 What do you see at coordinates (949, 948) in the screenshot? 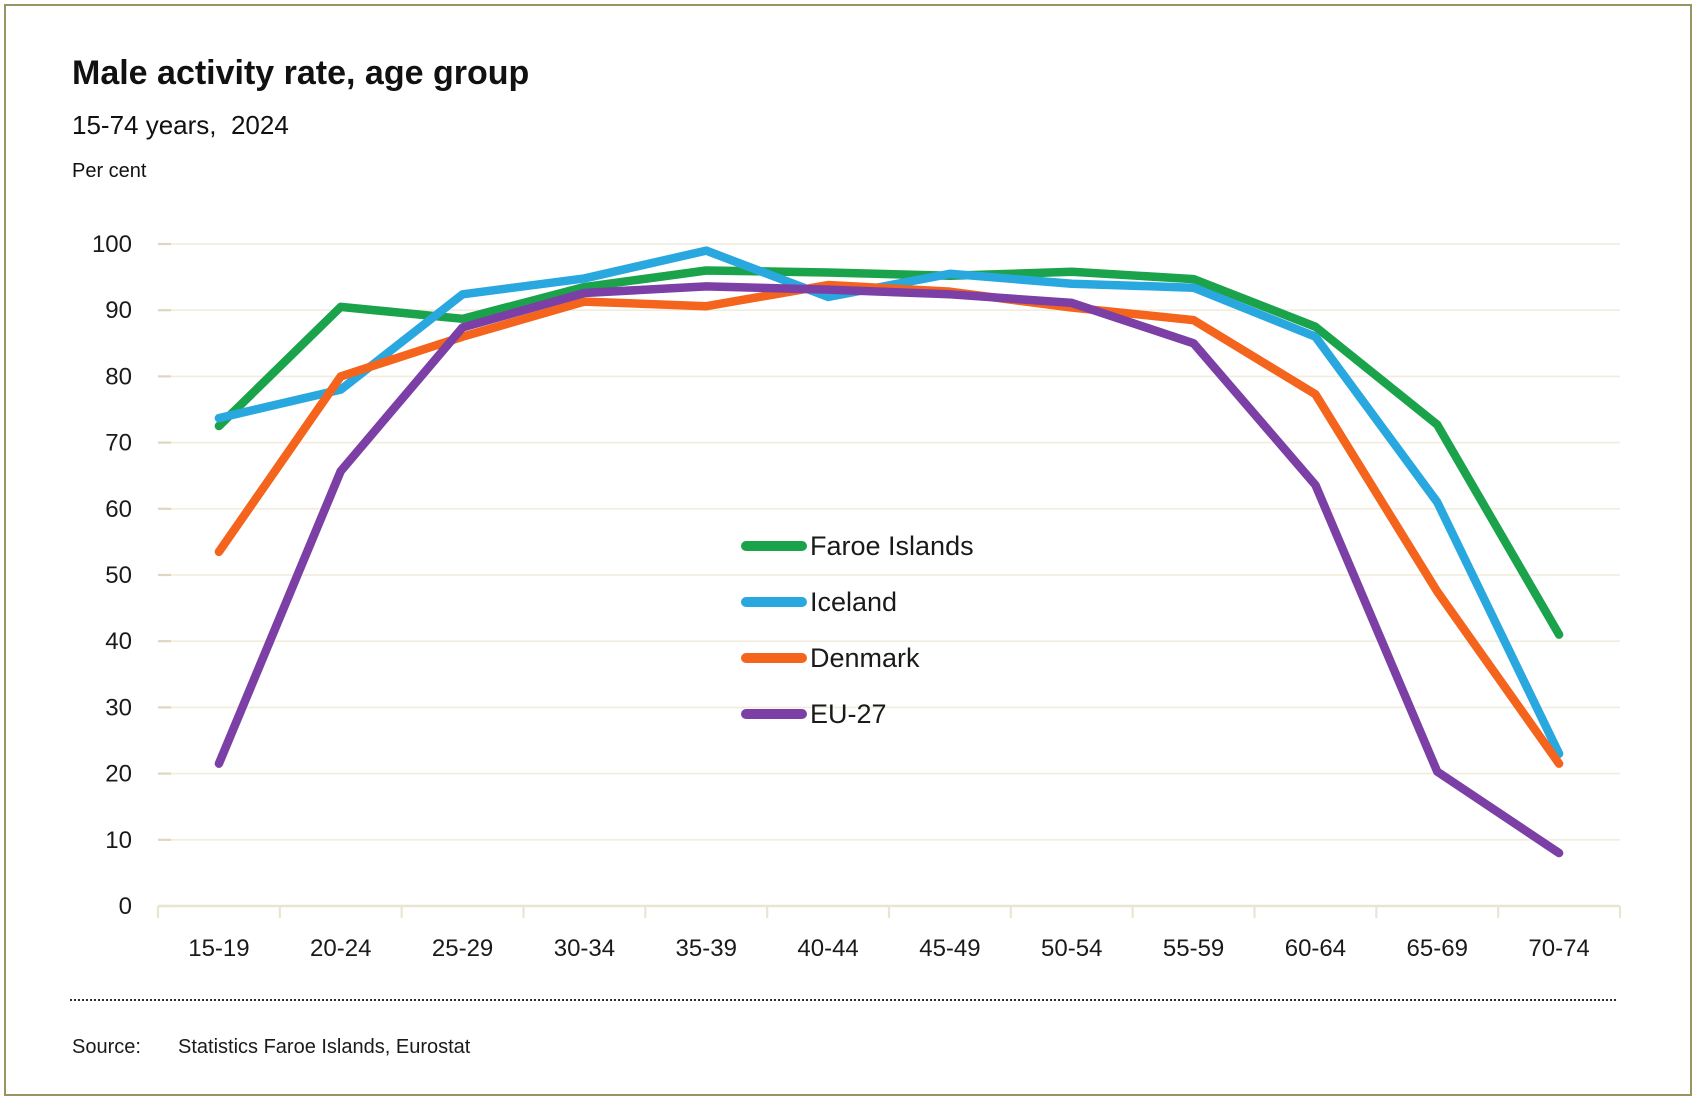
I see `x-tick-label: 45-49` at bounding box center [949, 948].